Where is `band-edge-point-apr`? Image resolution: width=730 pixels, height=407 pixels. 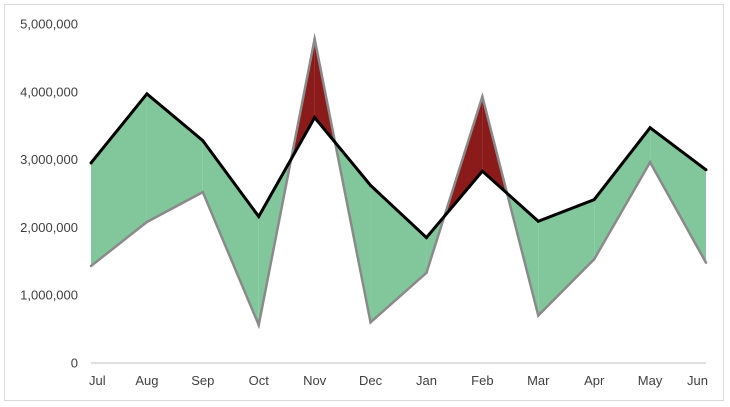 band-edge-point-apr is located at coordinates (594, 259).